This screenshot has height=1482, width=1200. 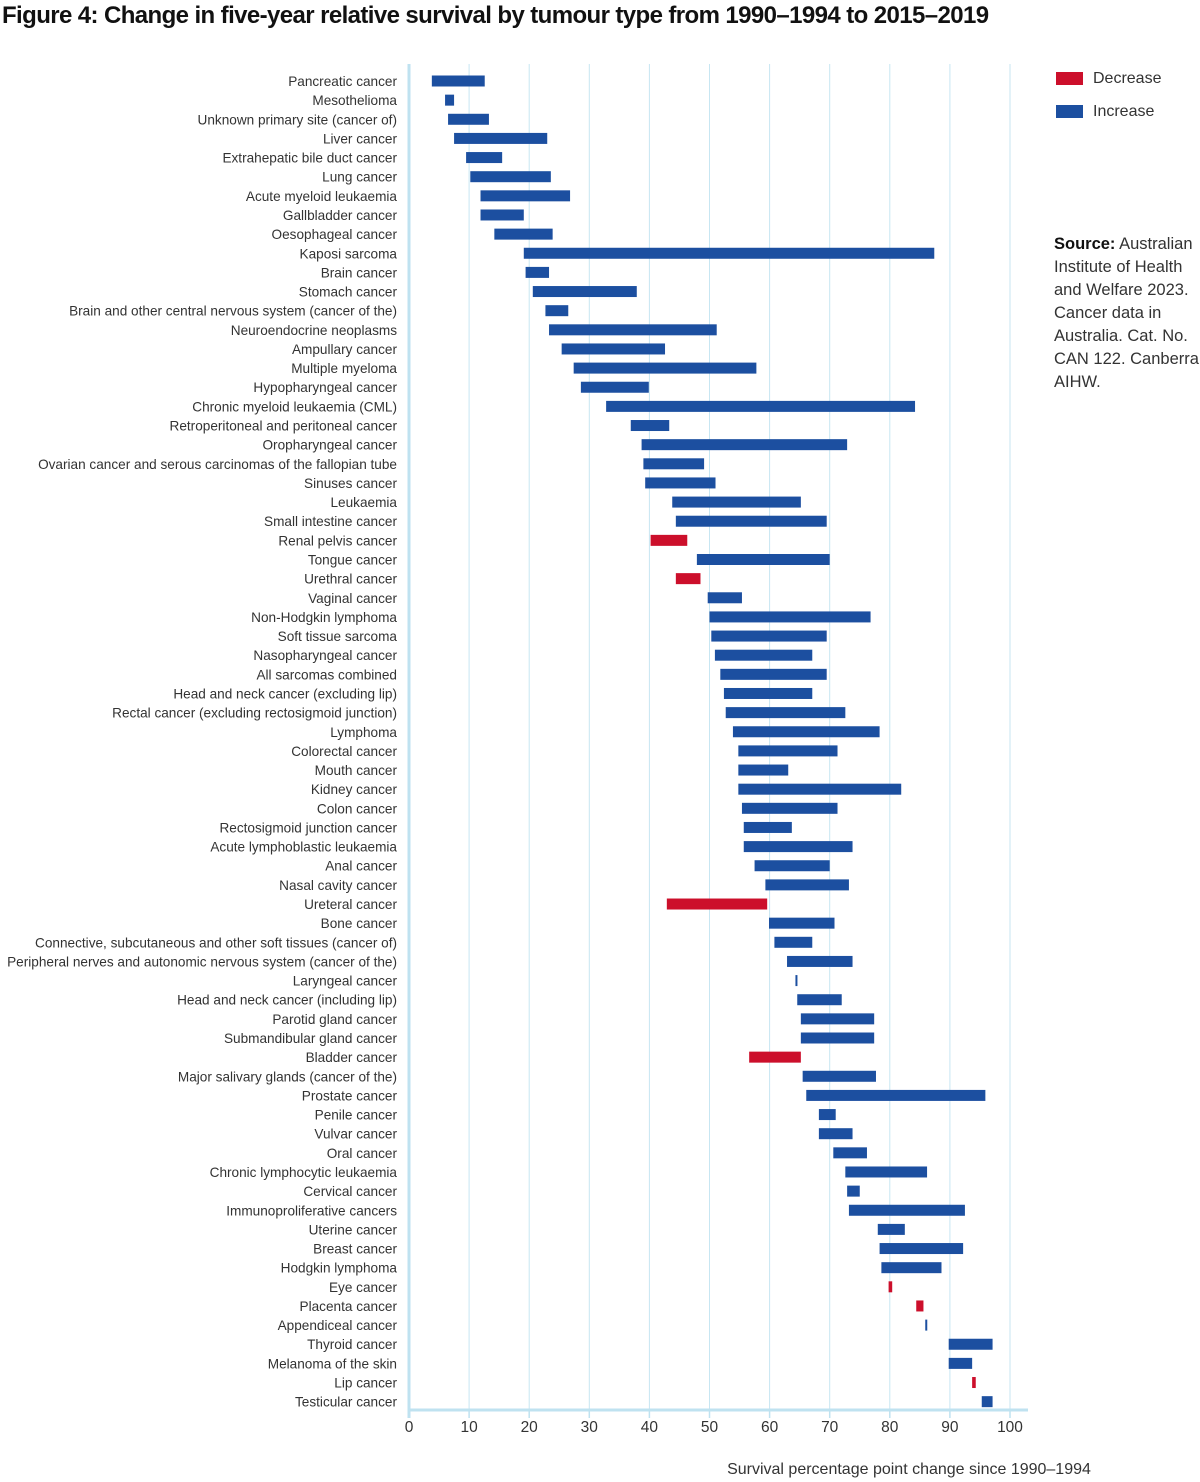 What do you see at coordinates (363, 1287) in the screenshot?
I see `category-label-eye-cancer: Eye cancer` at bounding box center [363, 1287].